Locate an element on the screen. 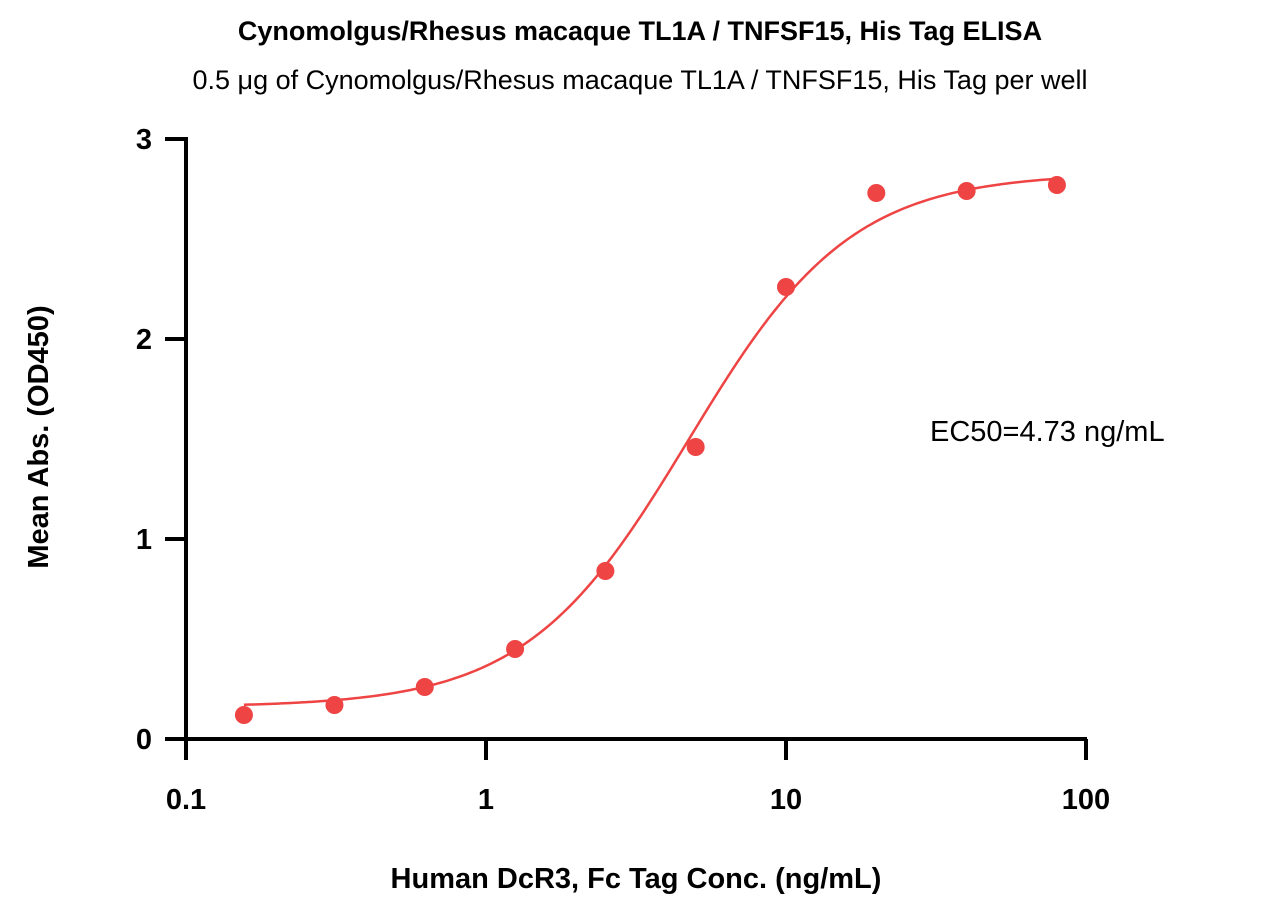 The width and height of the screenshot is (1261, 913). x-tick-label: 10 is located at coordinates (786, 800).